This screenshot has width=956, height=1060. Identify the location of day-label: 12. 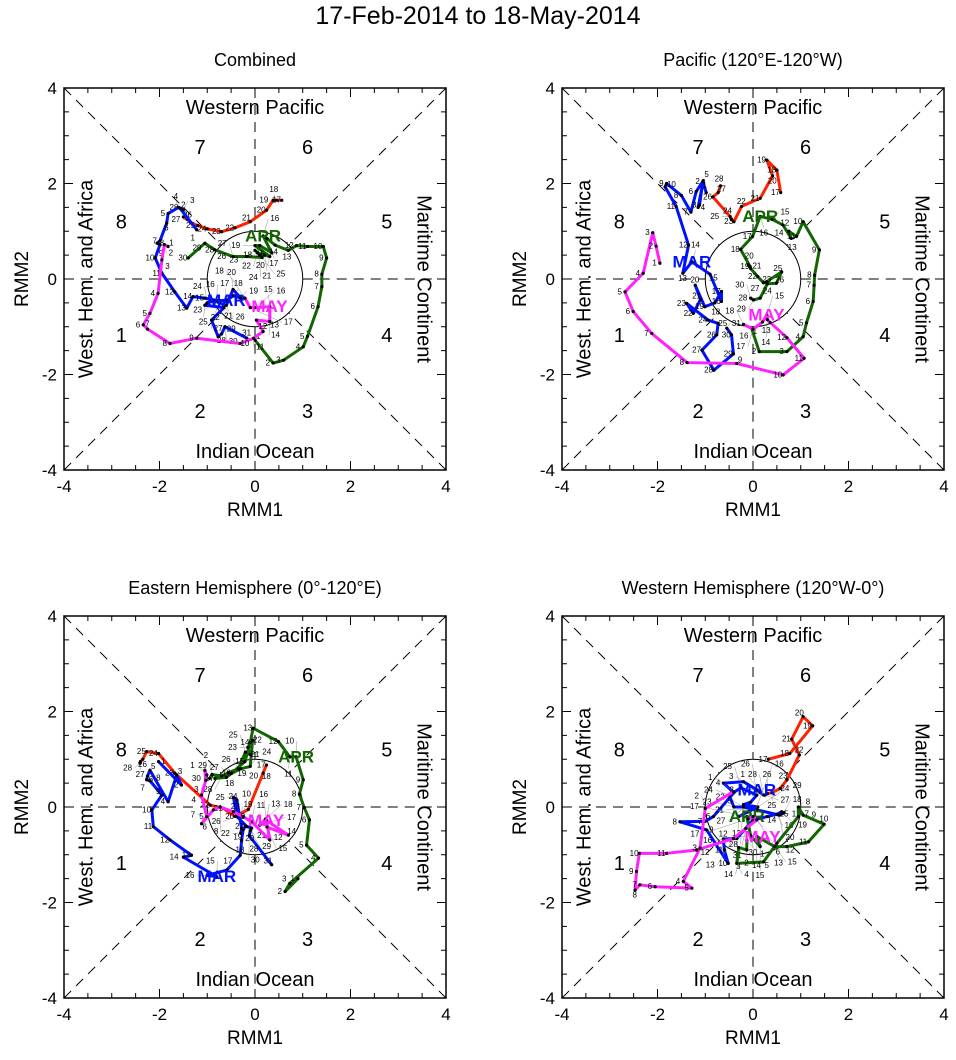
(262, 326).